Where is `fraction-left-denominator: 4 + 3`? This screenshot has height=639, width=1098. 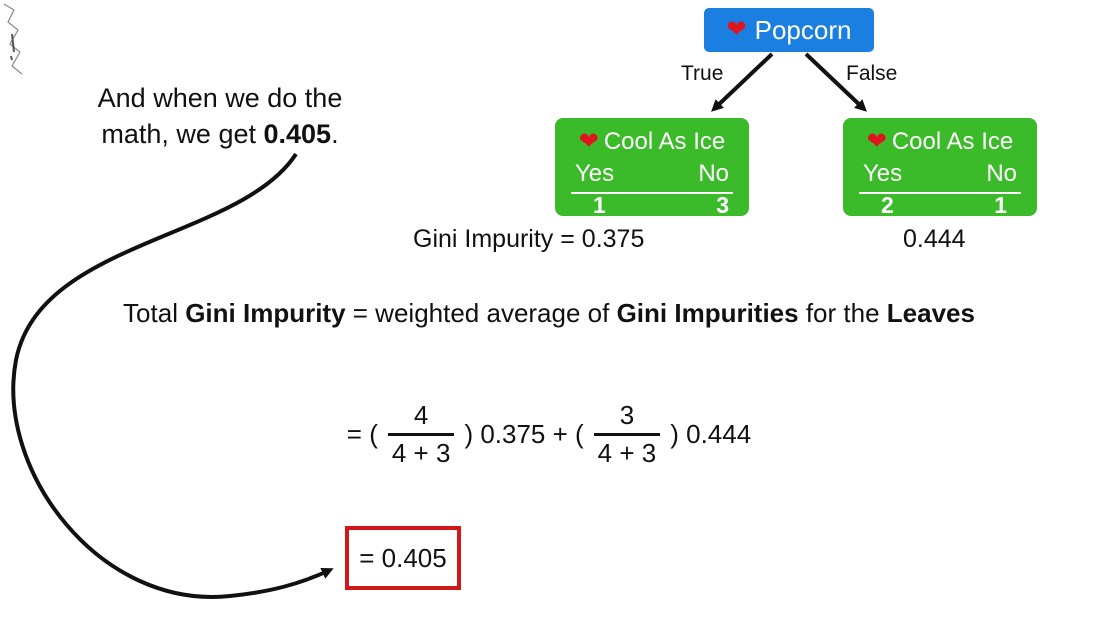 fraction-left-denominator: 4 + 3 is located at coordinates (421, 451).